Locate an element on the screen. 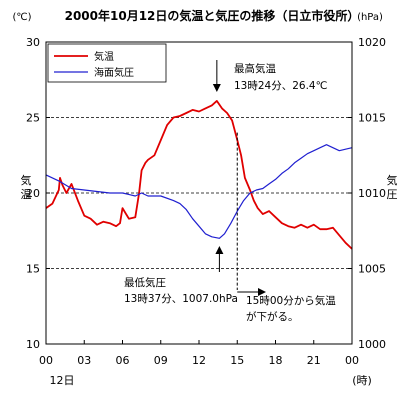 The height and width of the screenshot is (404, 400). right-unit-label: (hPa) is located at coordinates (370, 17).